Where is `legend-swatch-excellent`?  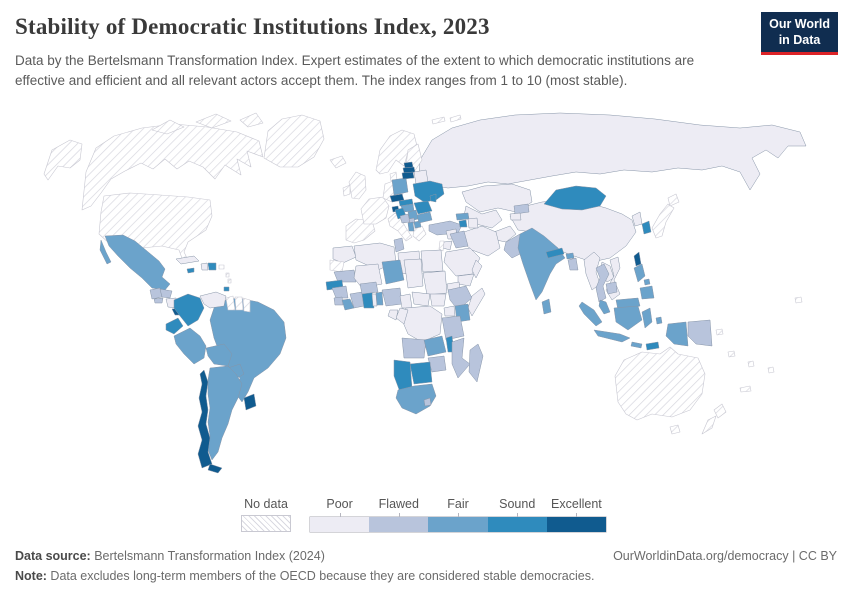
legend-swatch-excellent is located at coordinates (576, 524).